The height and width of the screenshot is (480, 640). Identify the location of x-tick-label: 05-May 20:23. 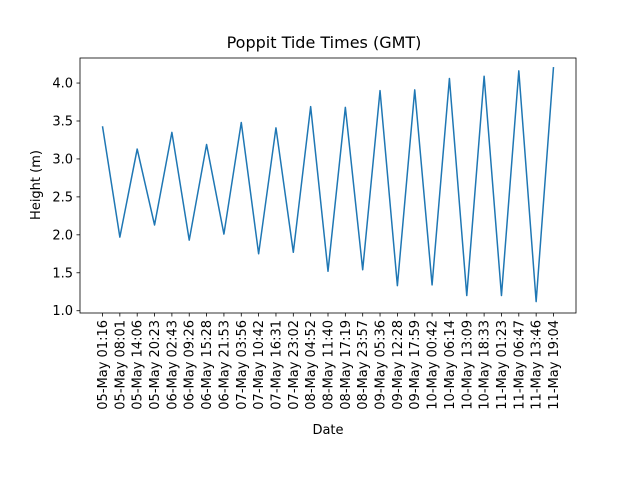
(155, 365).